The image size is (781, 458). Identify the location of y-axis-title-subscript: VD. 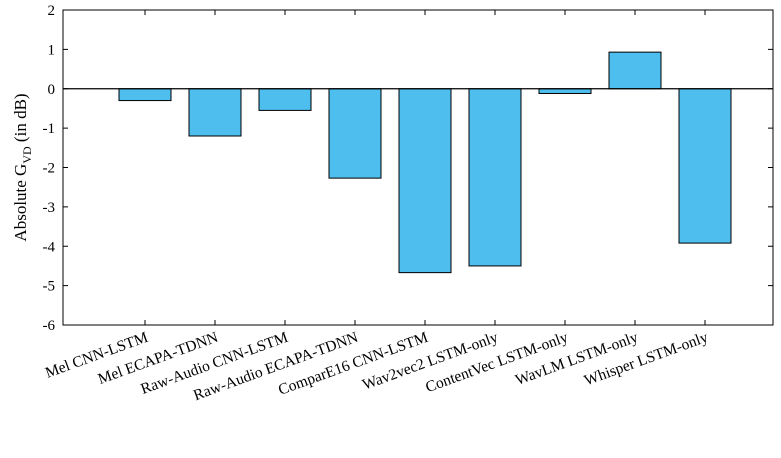
(27, 155).